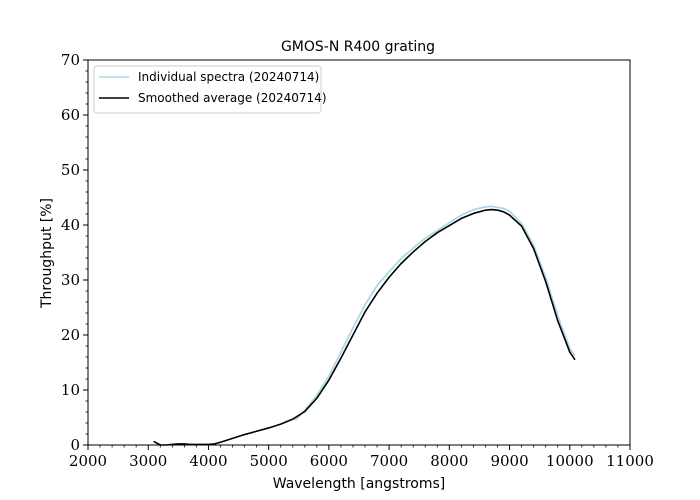  What do you see at coordinates (148, 461) in the screenshot?
I see `x-tick-label: 3000` at bounding box center [148, 461].